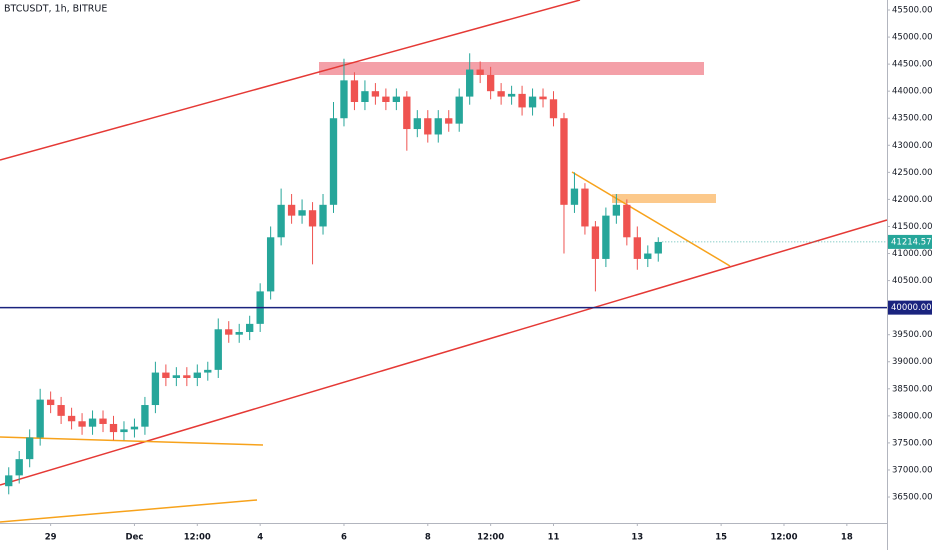  I want to click on y-tick-label: 39500.00, so click(912, 335).